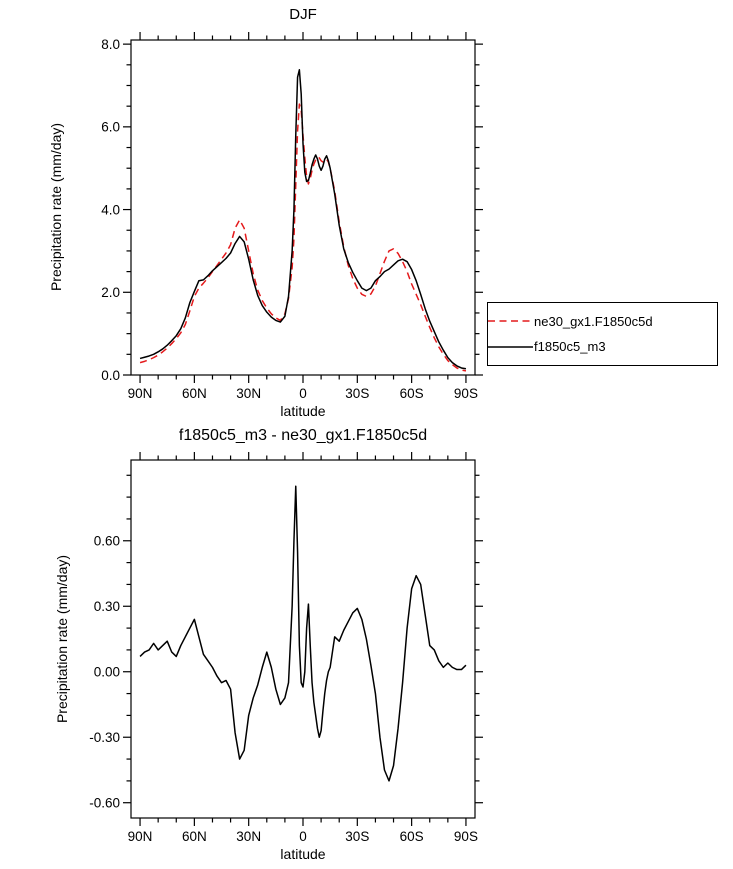 The width and height of the screenshot is (733, 869). What do you see at coordinates (107, 541) in the screenshot?
I see `y-tick-label: 0.60` at bounding box center [107, 541].